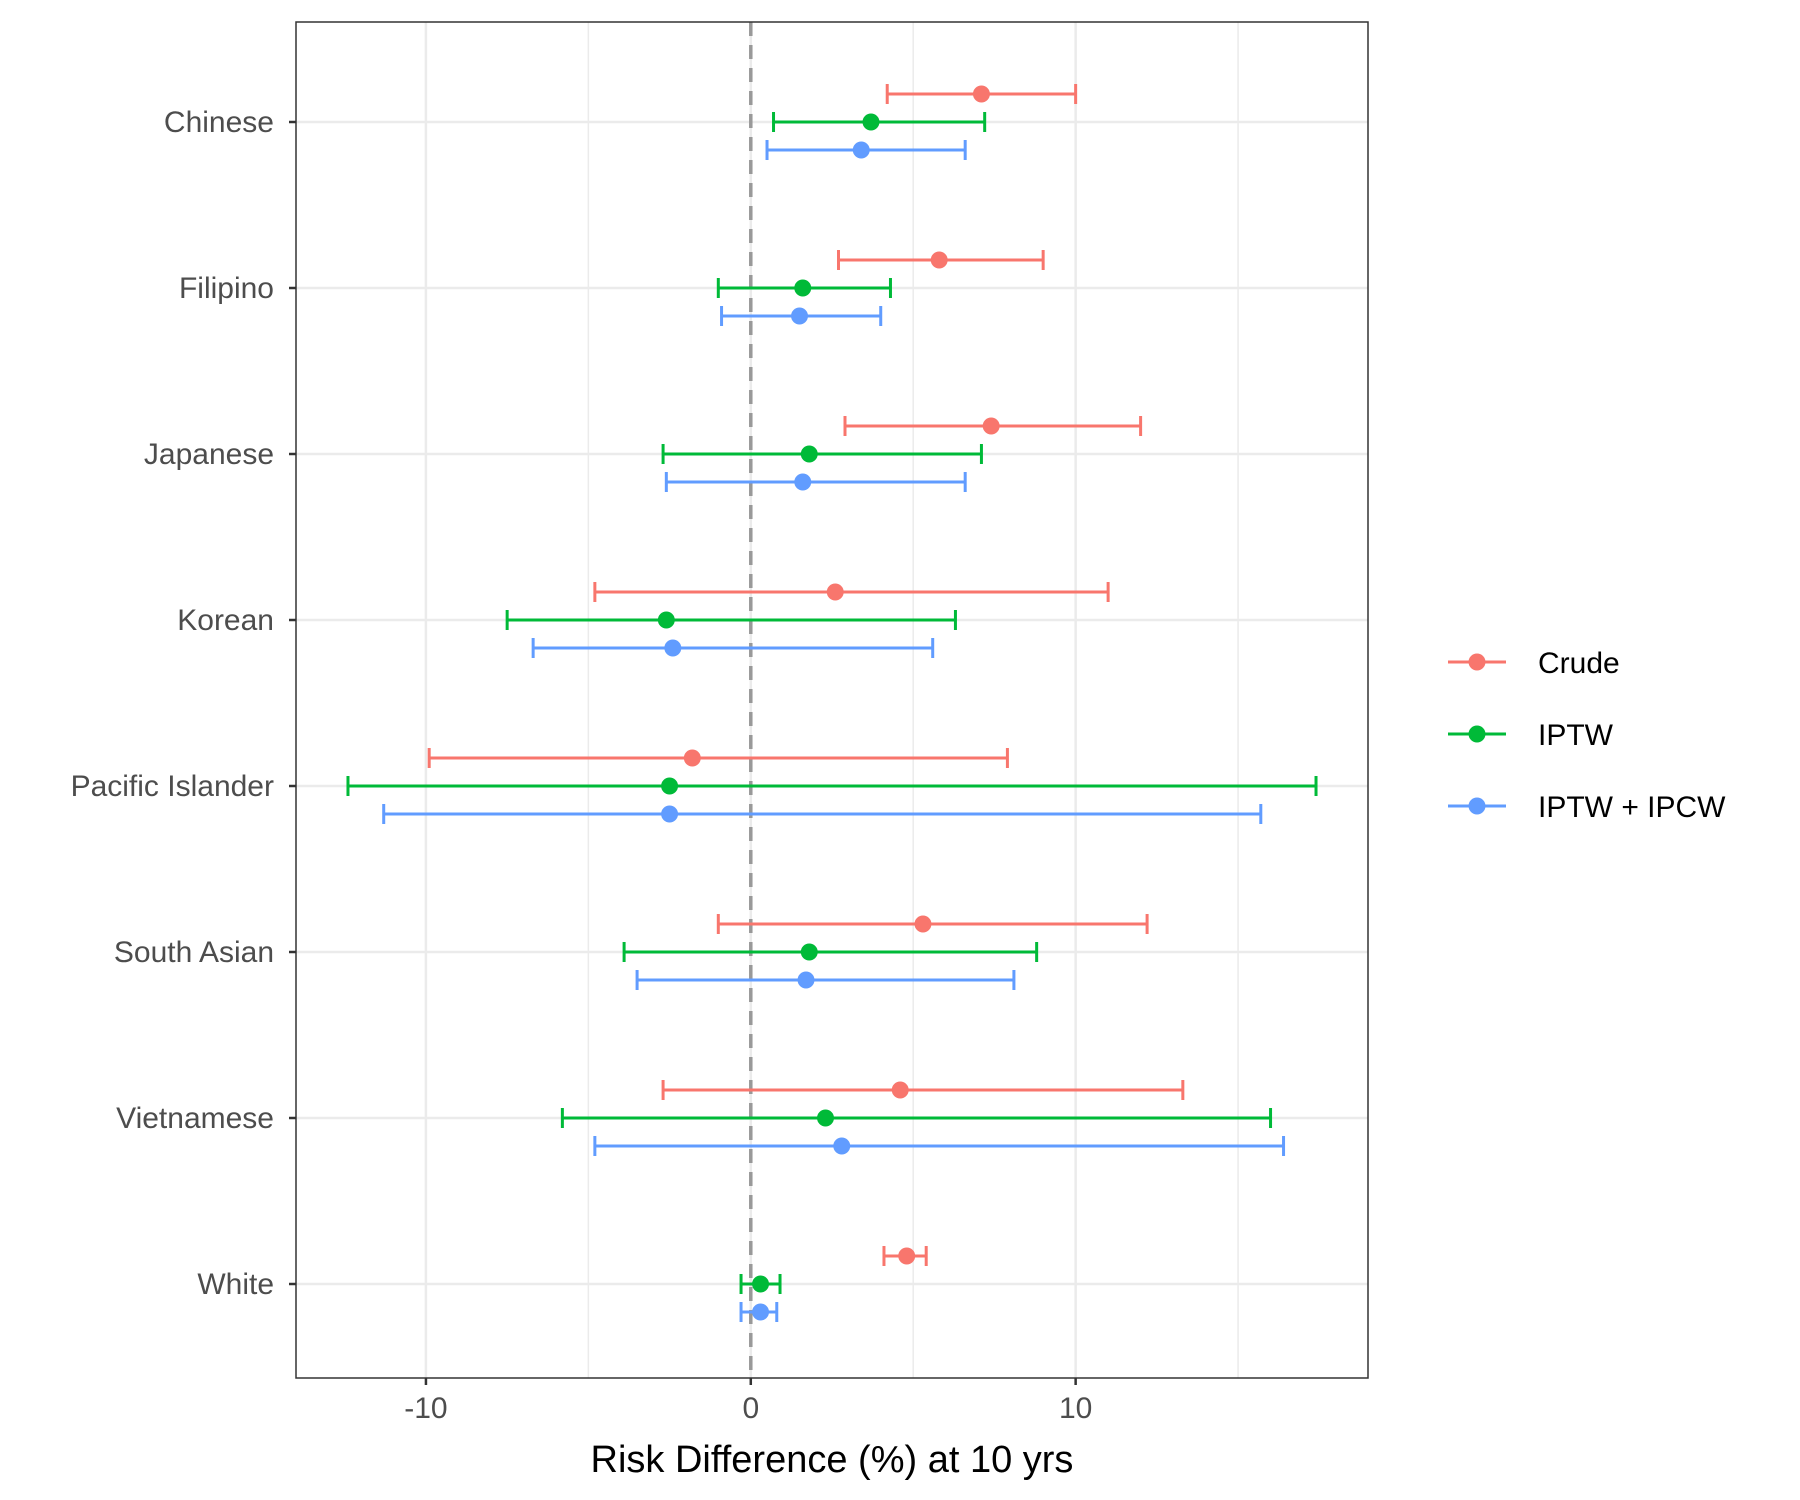 This screenshot has width=1800, height=1500. Describe the element at coordinates (235, 1284) in the screenshot. I see `y-tick-label-white: White` at that location.